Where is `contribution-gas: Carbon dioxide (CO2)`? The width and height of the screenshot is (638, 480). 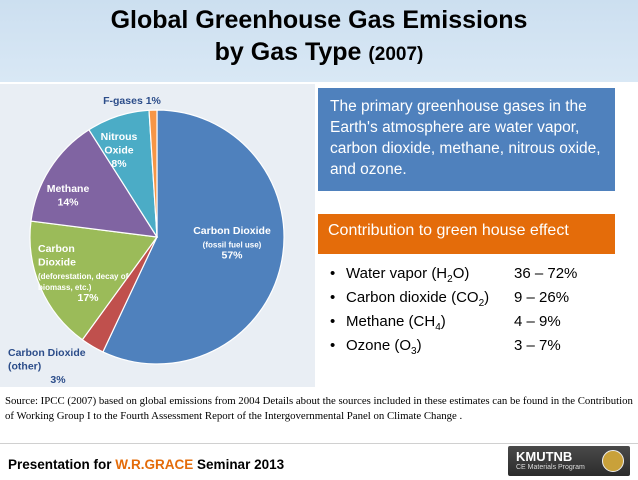 contribution-gas: Carbon dioxide (CO2) is located at coordinates (417, 299).